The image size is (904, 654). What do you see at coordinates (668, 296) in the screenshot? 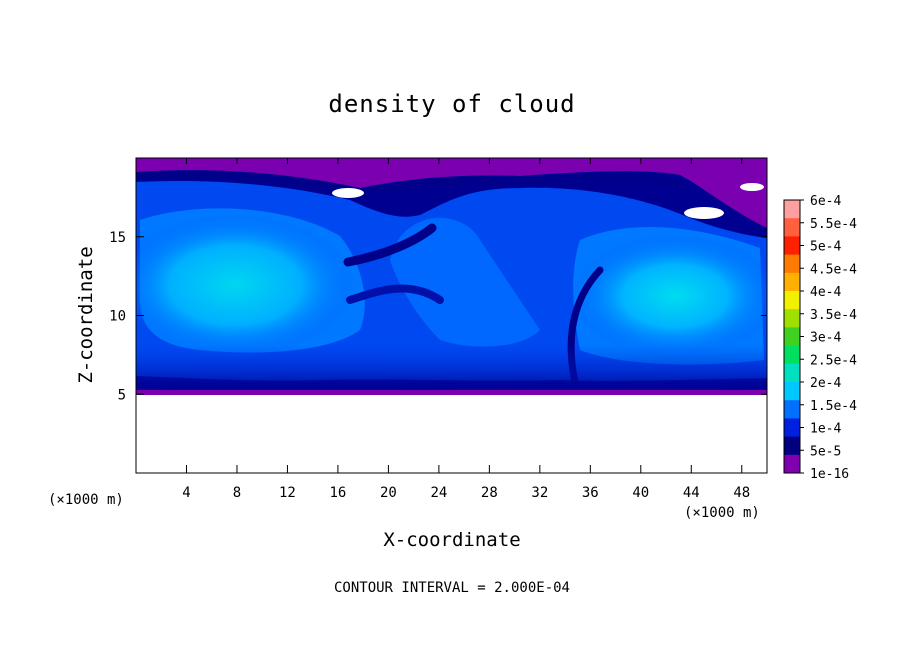
I see `cloud-core-right` at bounding box center [668, 296].